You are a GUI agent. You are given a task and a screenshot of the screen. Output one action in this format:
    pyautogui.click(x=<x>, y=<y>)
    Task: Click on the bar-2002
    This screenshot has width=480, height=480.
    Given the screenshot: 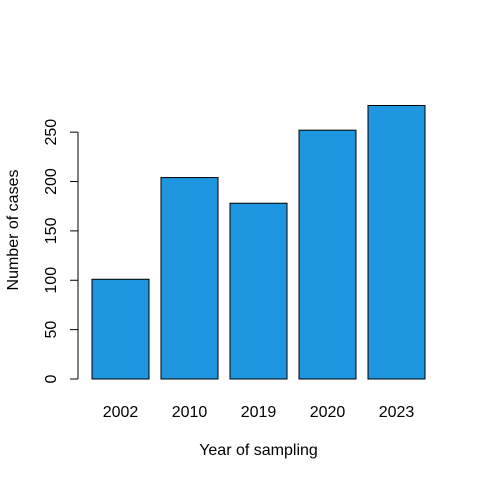 What is the action you would take?
    pyautogui.click(x=120, y=329)
    